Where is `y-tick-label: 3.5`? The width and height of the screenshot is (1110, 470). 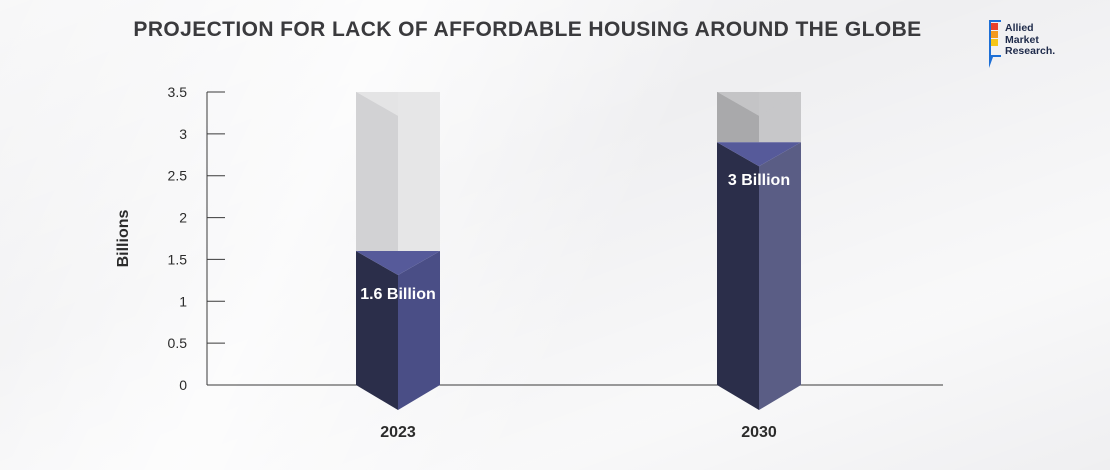
y-tick-label: 3.5 is located at coordinates (178, 92).